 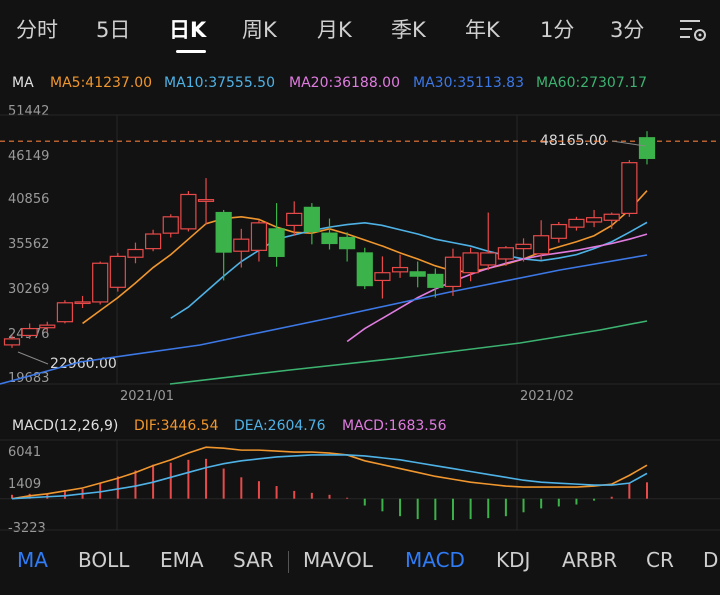 What do you see at coordinates (627, 30) in the screenshot?
I see `tab-3min: 3分` at bounding box center [627, 30].